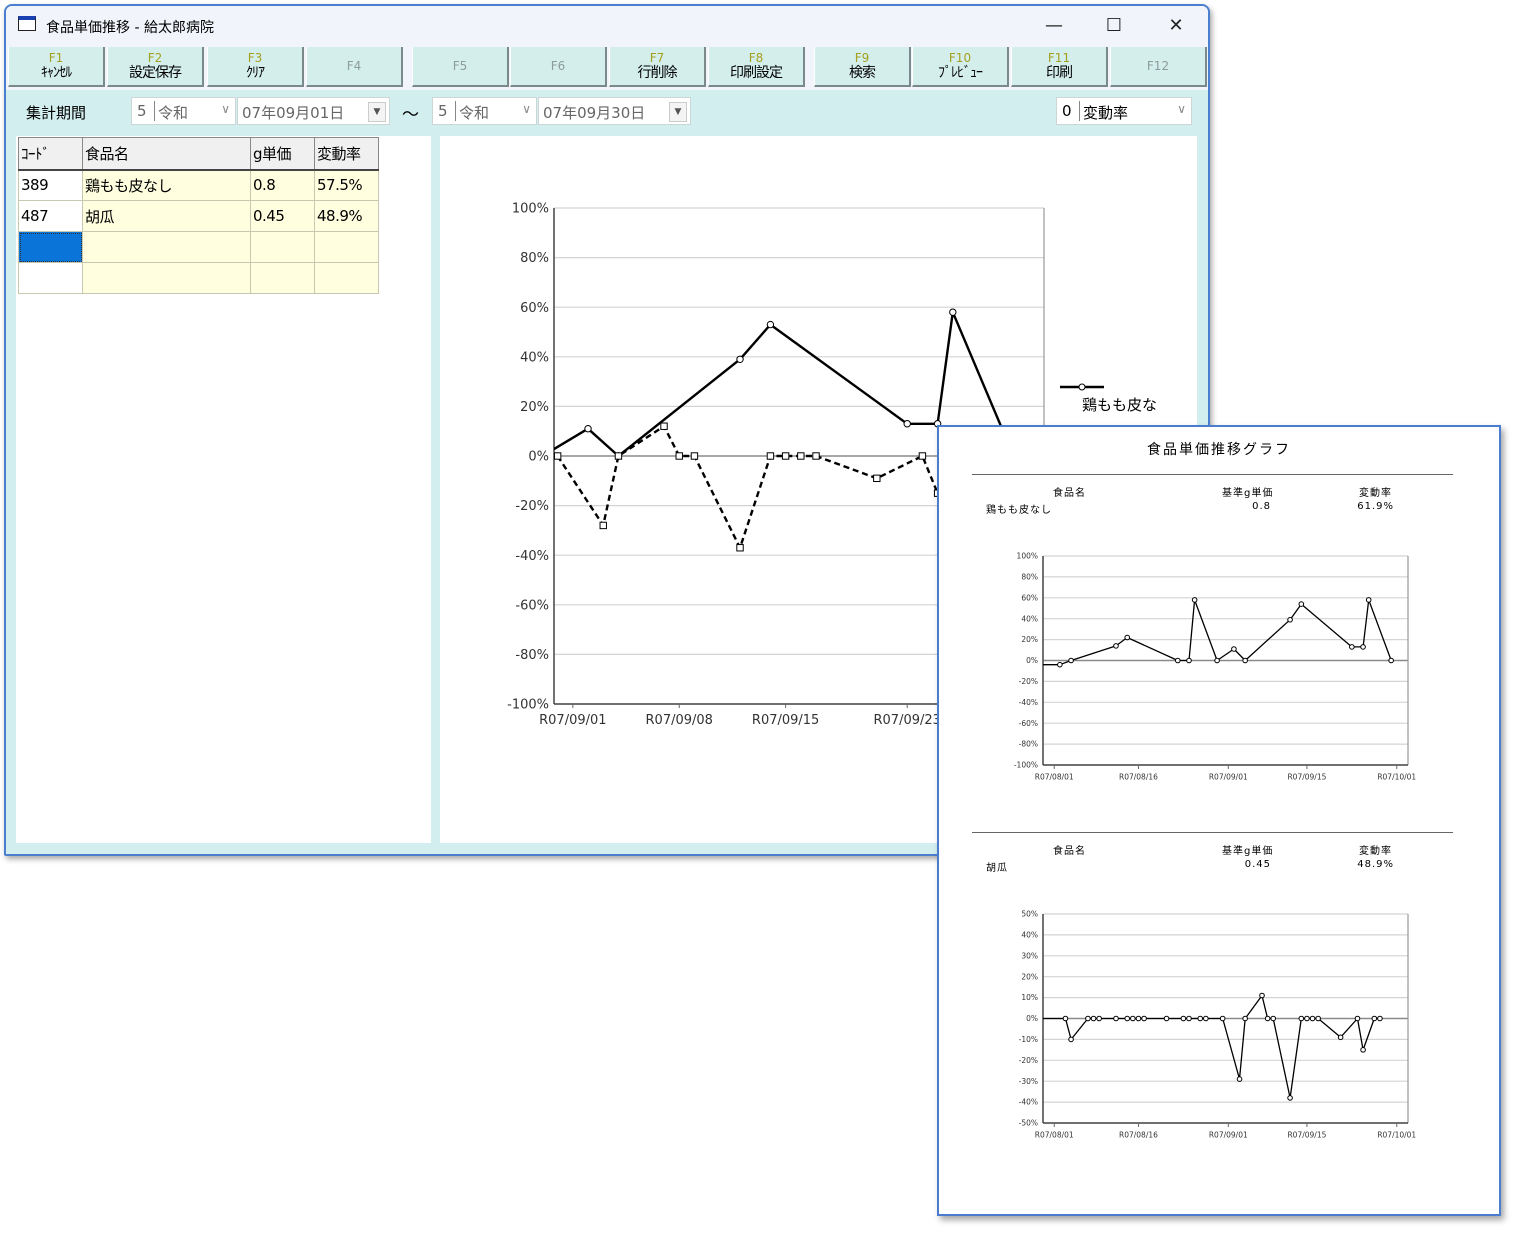 The image size is (1518, 1233). Describe the element at coordinates (346, 185) in the screenshot. I see `grid-cell: 57.5%` at that location.